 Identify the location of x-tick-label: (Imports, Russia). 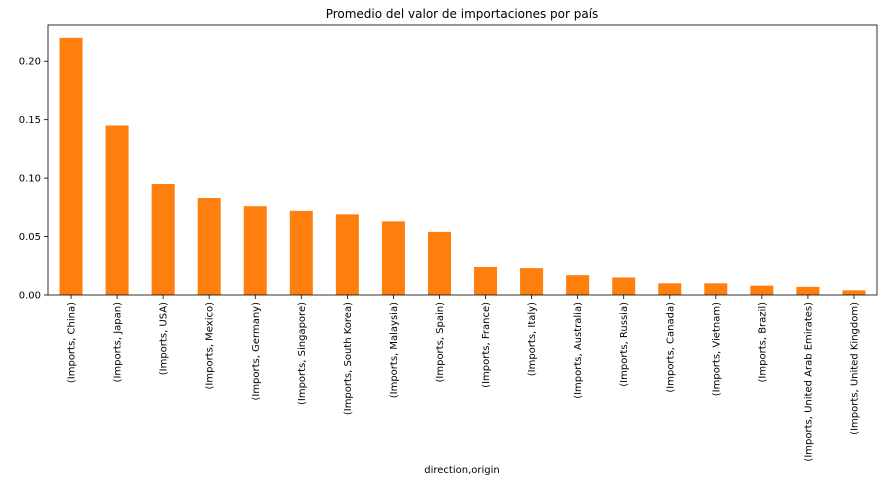
(624, 344).